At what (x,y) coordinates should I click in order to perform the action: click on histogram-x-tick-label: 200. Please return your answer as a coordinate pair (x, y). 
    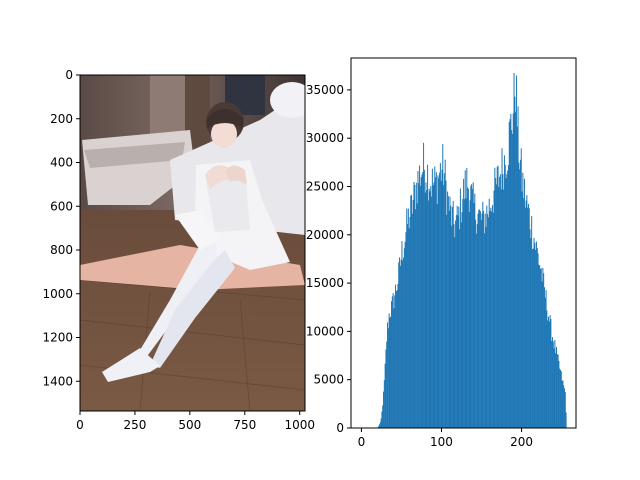
    Looking at the image, I should click on (521, 442).